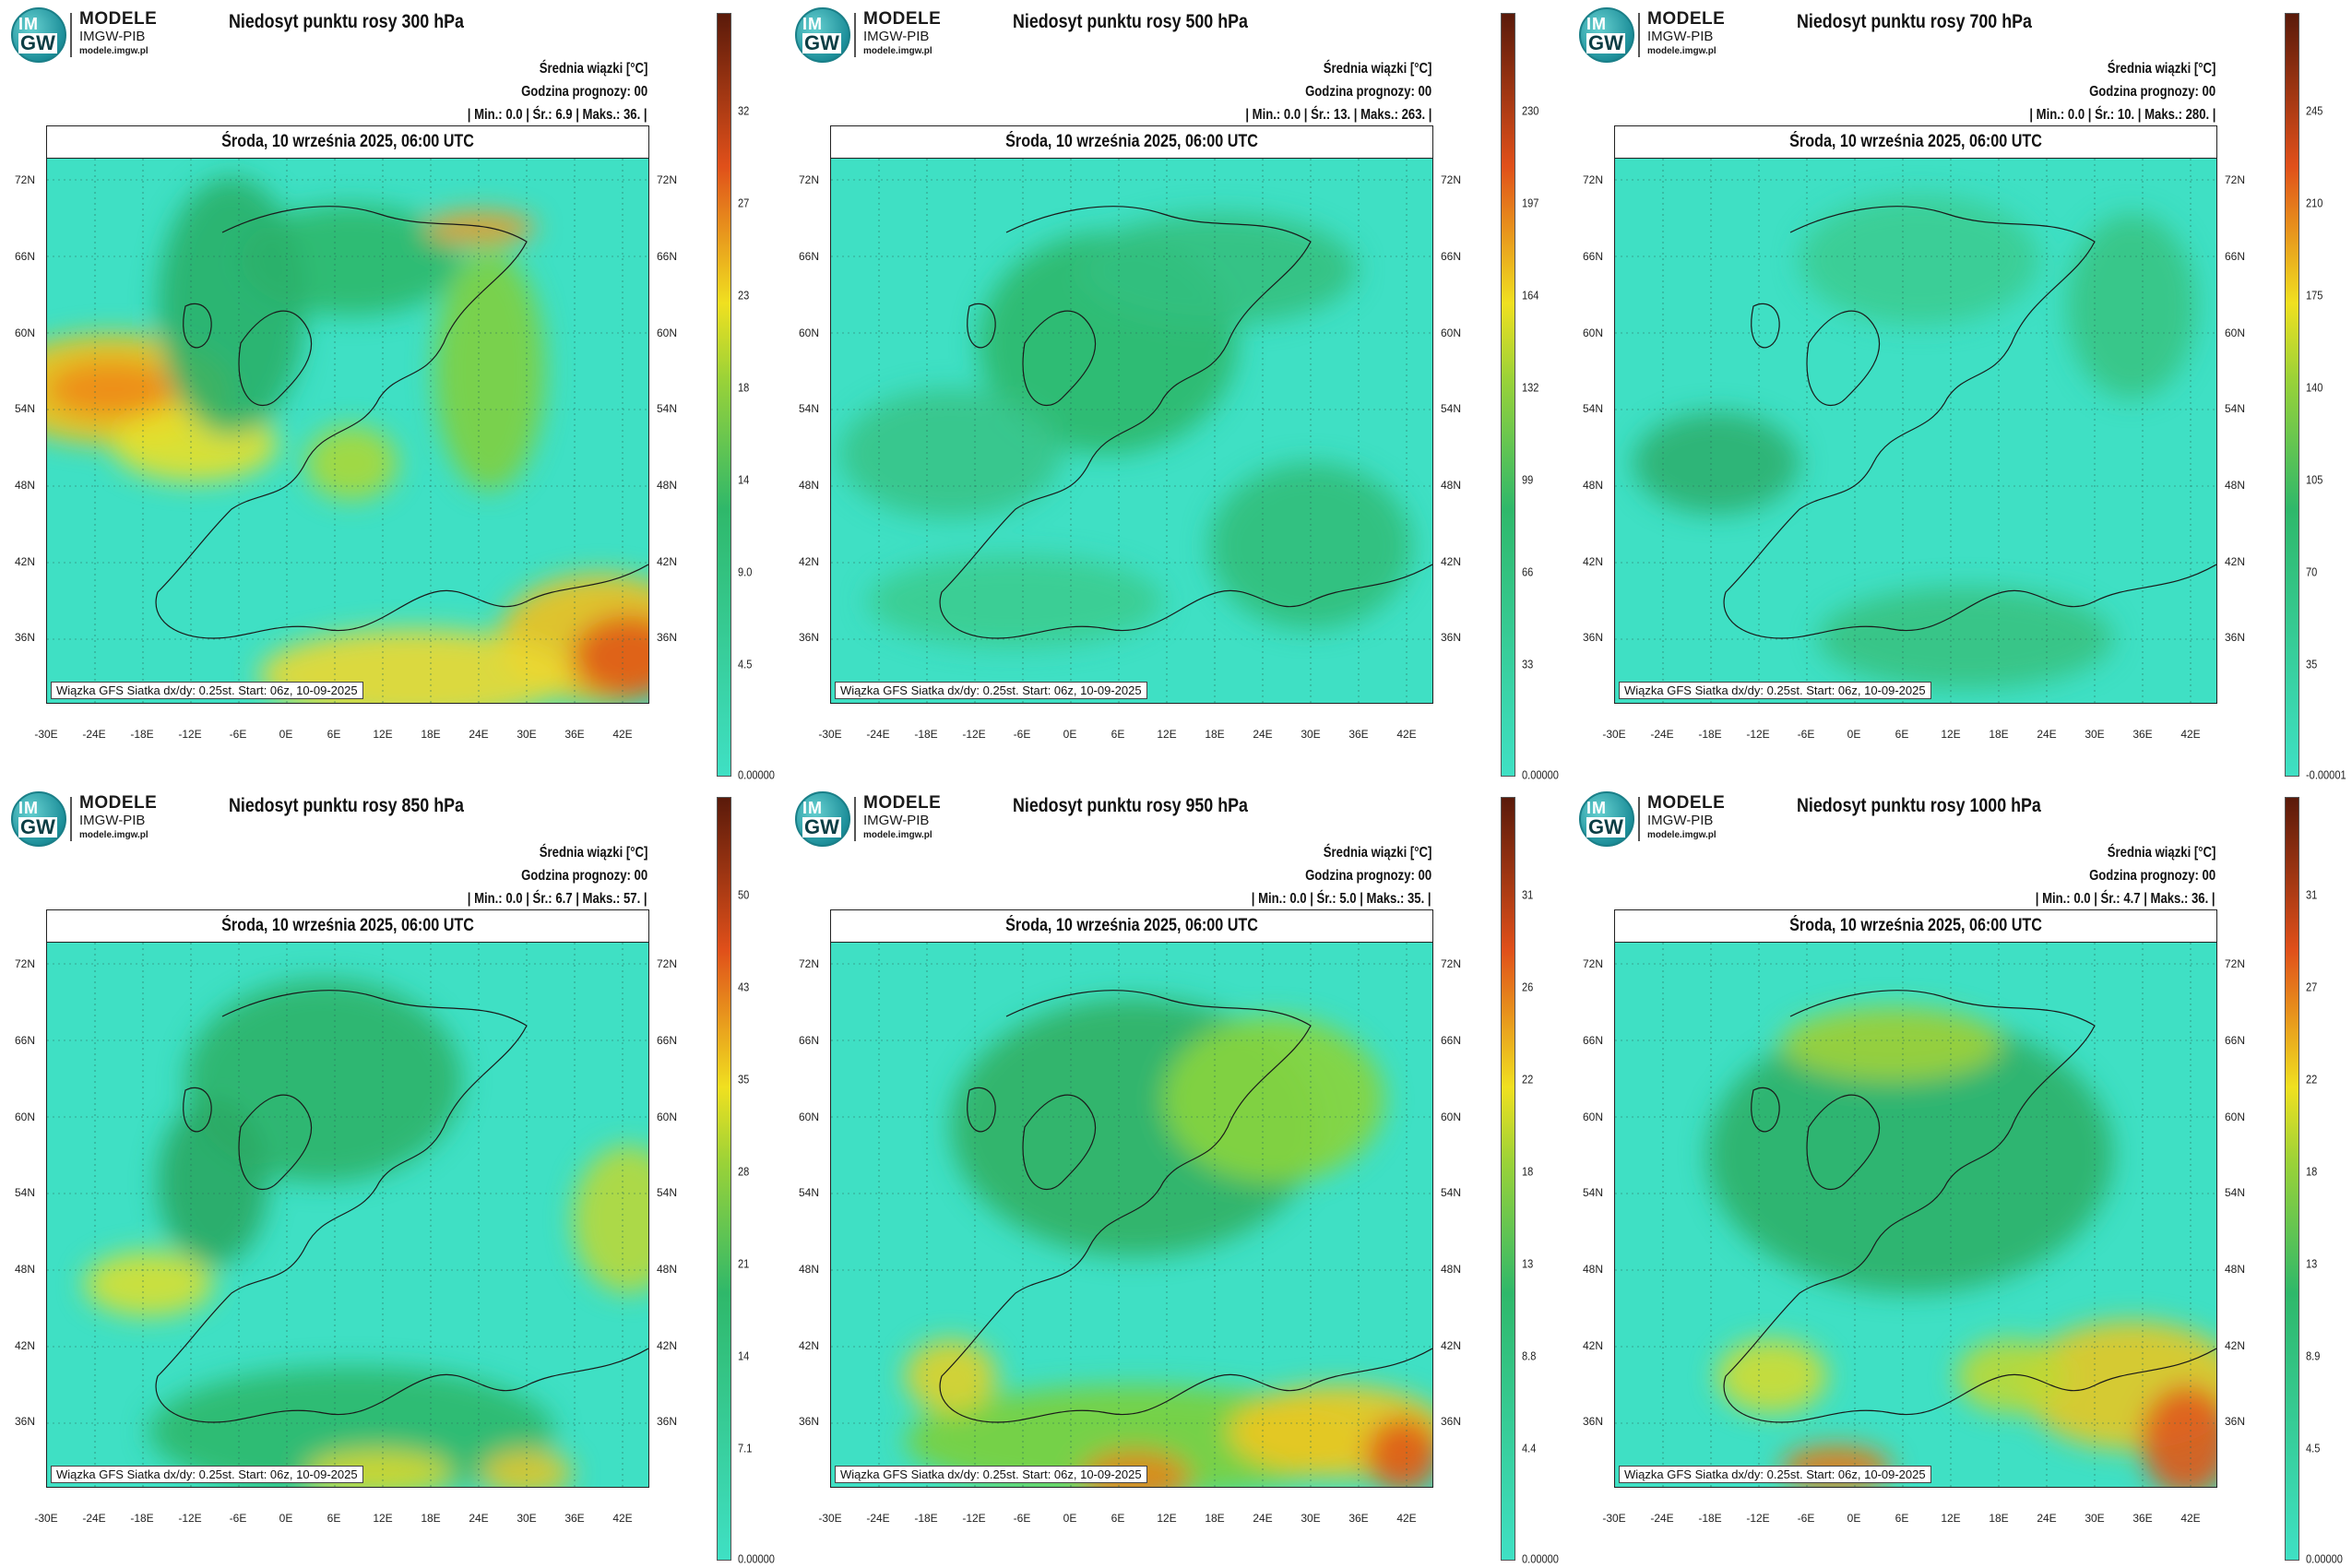  Describe the element at coordinates (1999, 734) in the screenshot. I see `longitude-label: 18E` at that location.